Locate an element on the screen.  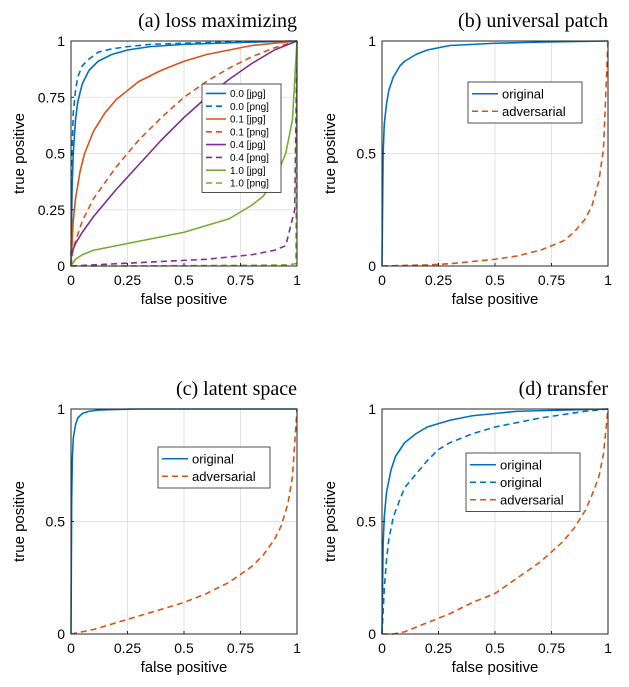
legend-entry: 0.1 [jpg] is located at coordinates (248, 120).